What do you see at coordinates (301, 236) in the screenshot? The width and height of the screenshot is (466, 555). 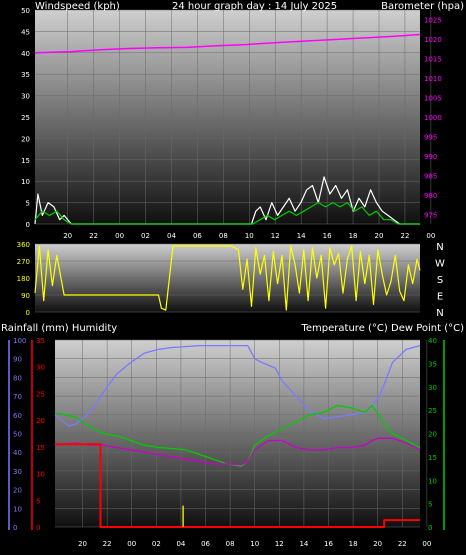 I see `wind-x-tick-label: 14` at bounding box center [301, 236].